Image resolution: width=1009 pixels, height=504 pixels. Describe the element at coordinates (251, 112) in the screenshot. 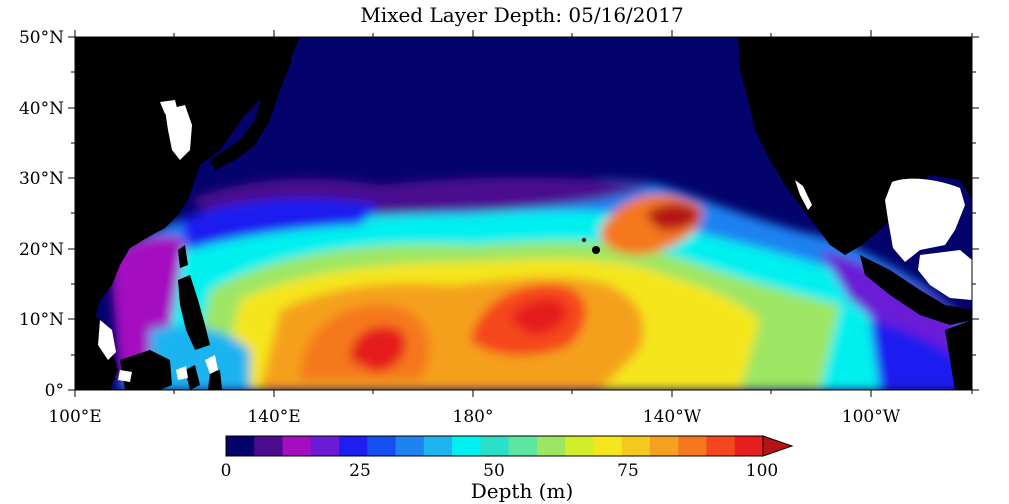

I see `japan` at that location.